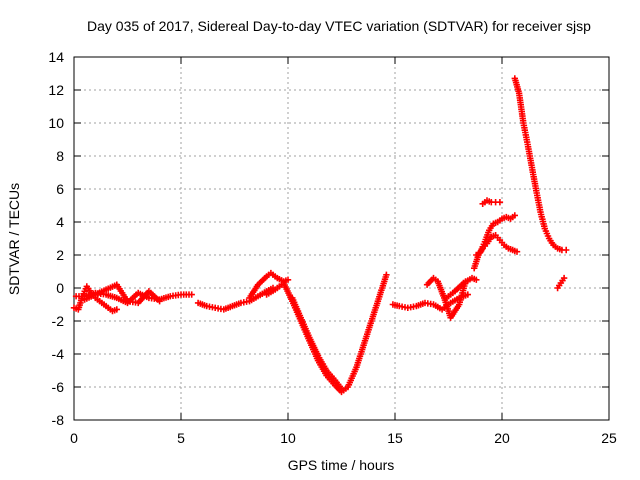  I want to click on y-tick-label: -2, so click(58, 321).